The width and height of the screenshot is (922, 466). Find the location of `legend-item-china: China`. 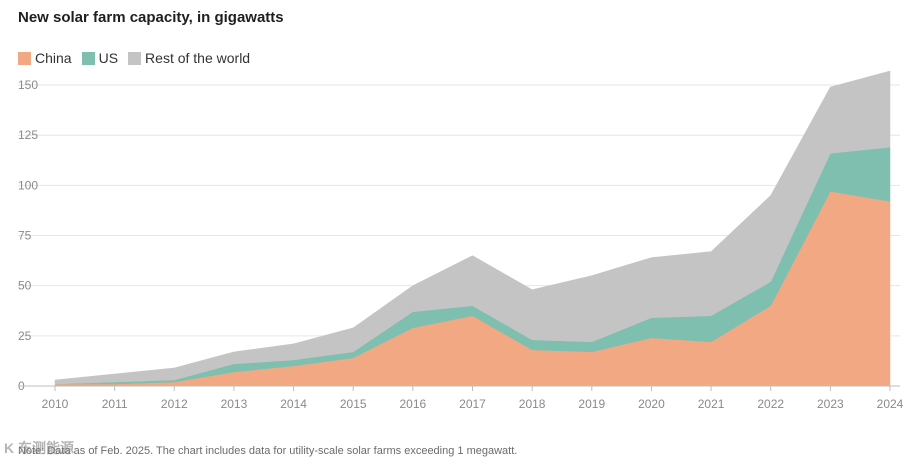

legend-item-china: China is located at coordinates (45, 58).